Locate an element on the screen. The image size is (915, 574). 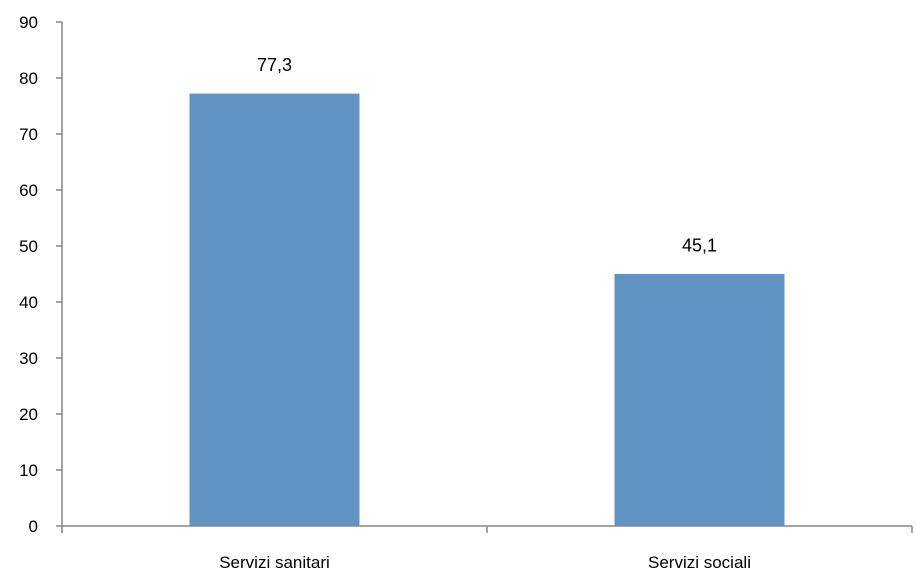
bar-value-label: 45,1 is located at coordinates (699, 245).